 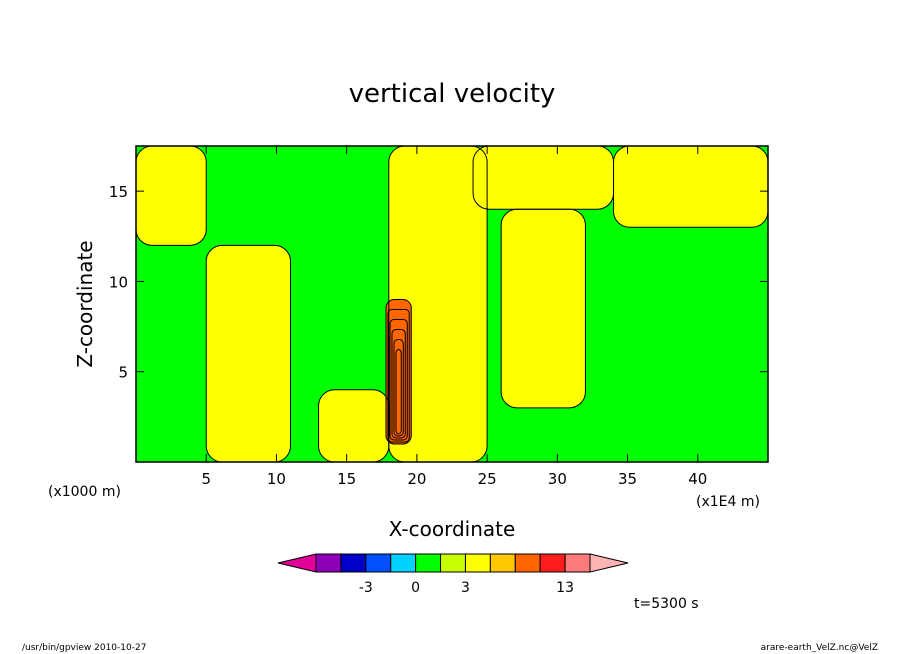 I want to click on x-tick-label: 35, so click(x=627, y=479).